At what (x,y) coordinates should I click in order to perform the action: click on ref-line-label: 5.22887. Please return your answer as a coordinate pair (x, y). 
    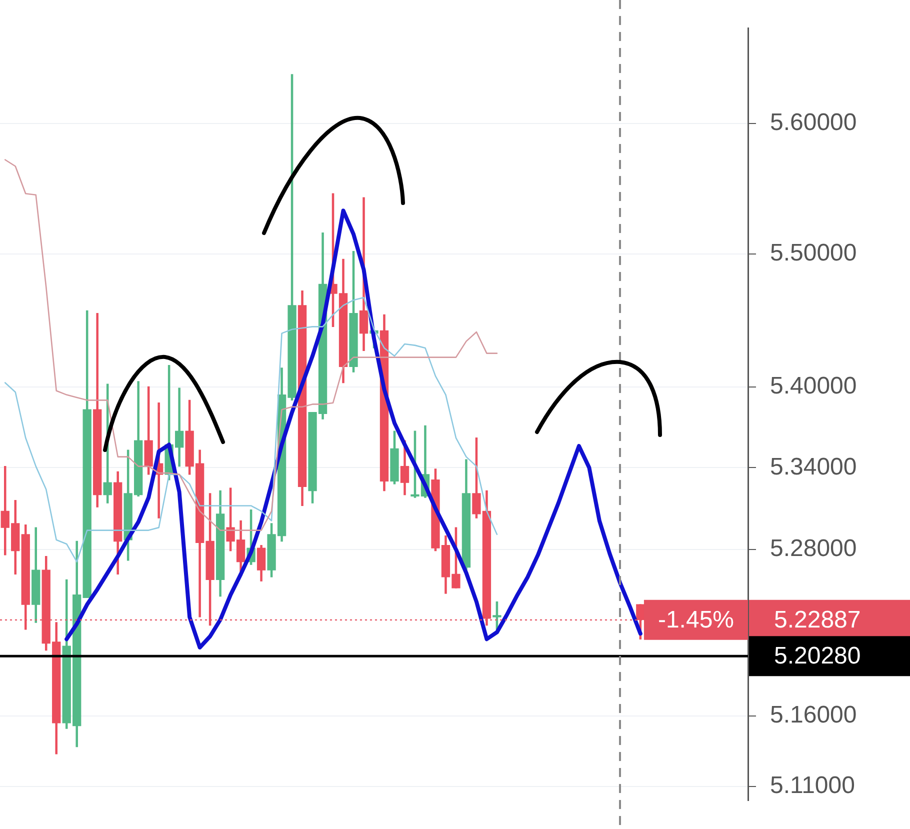
    Looking at the image, I should click on (817, 620).